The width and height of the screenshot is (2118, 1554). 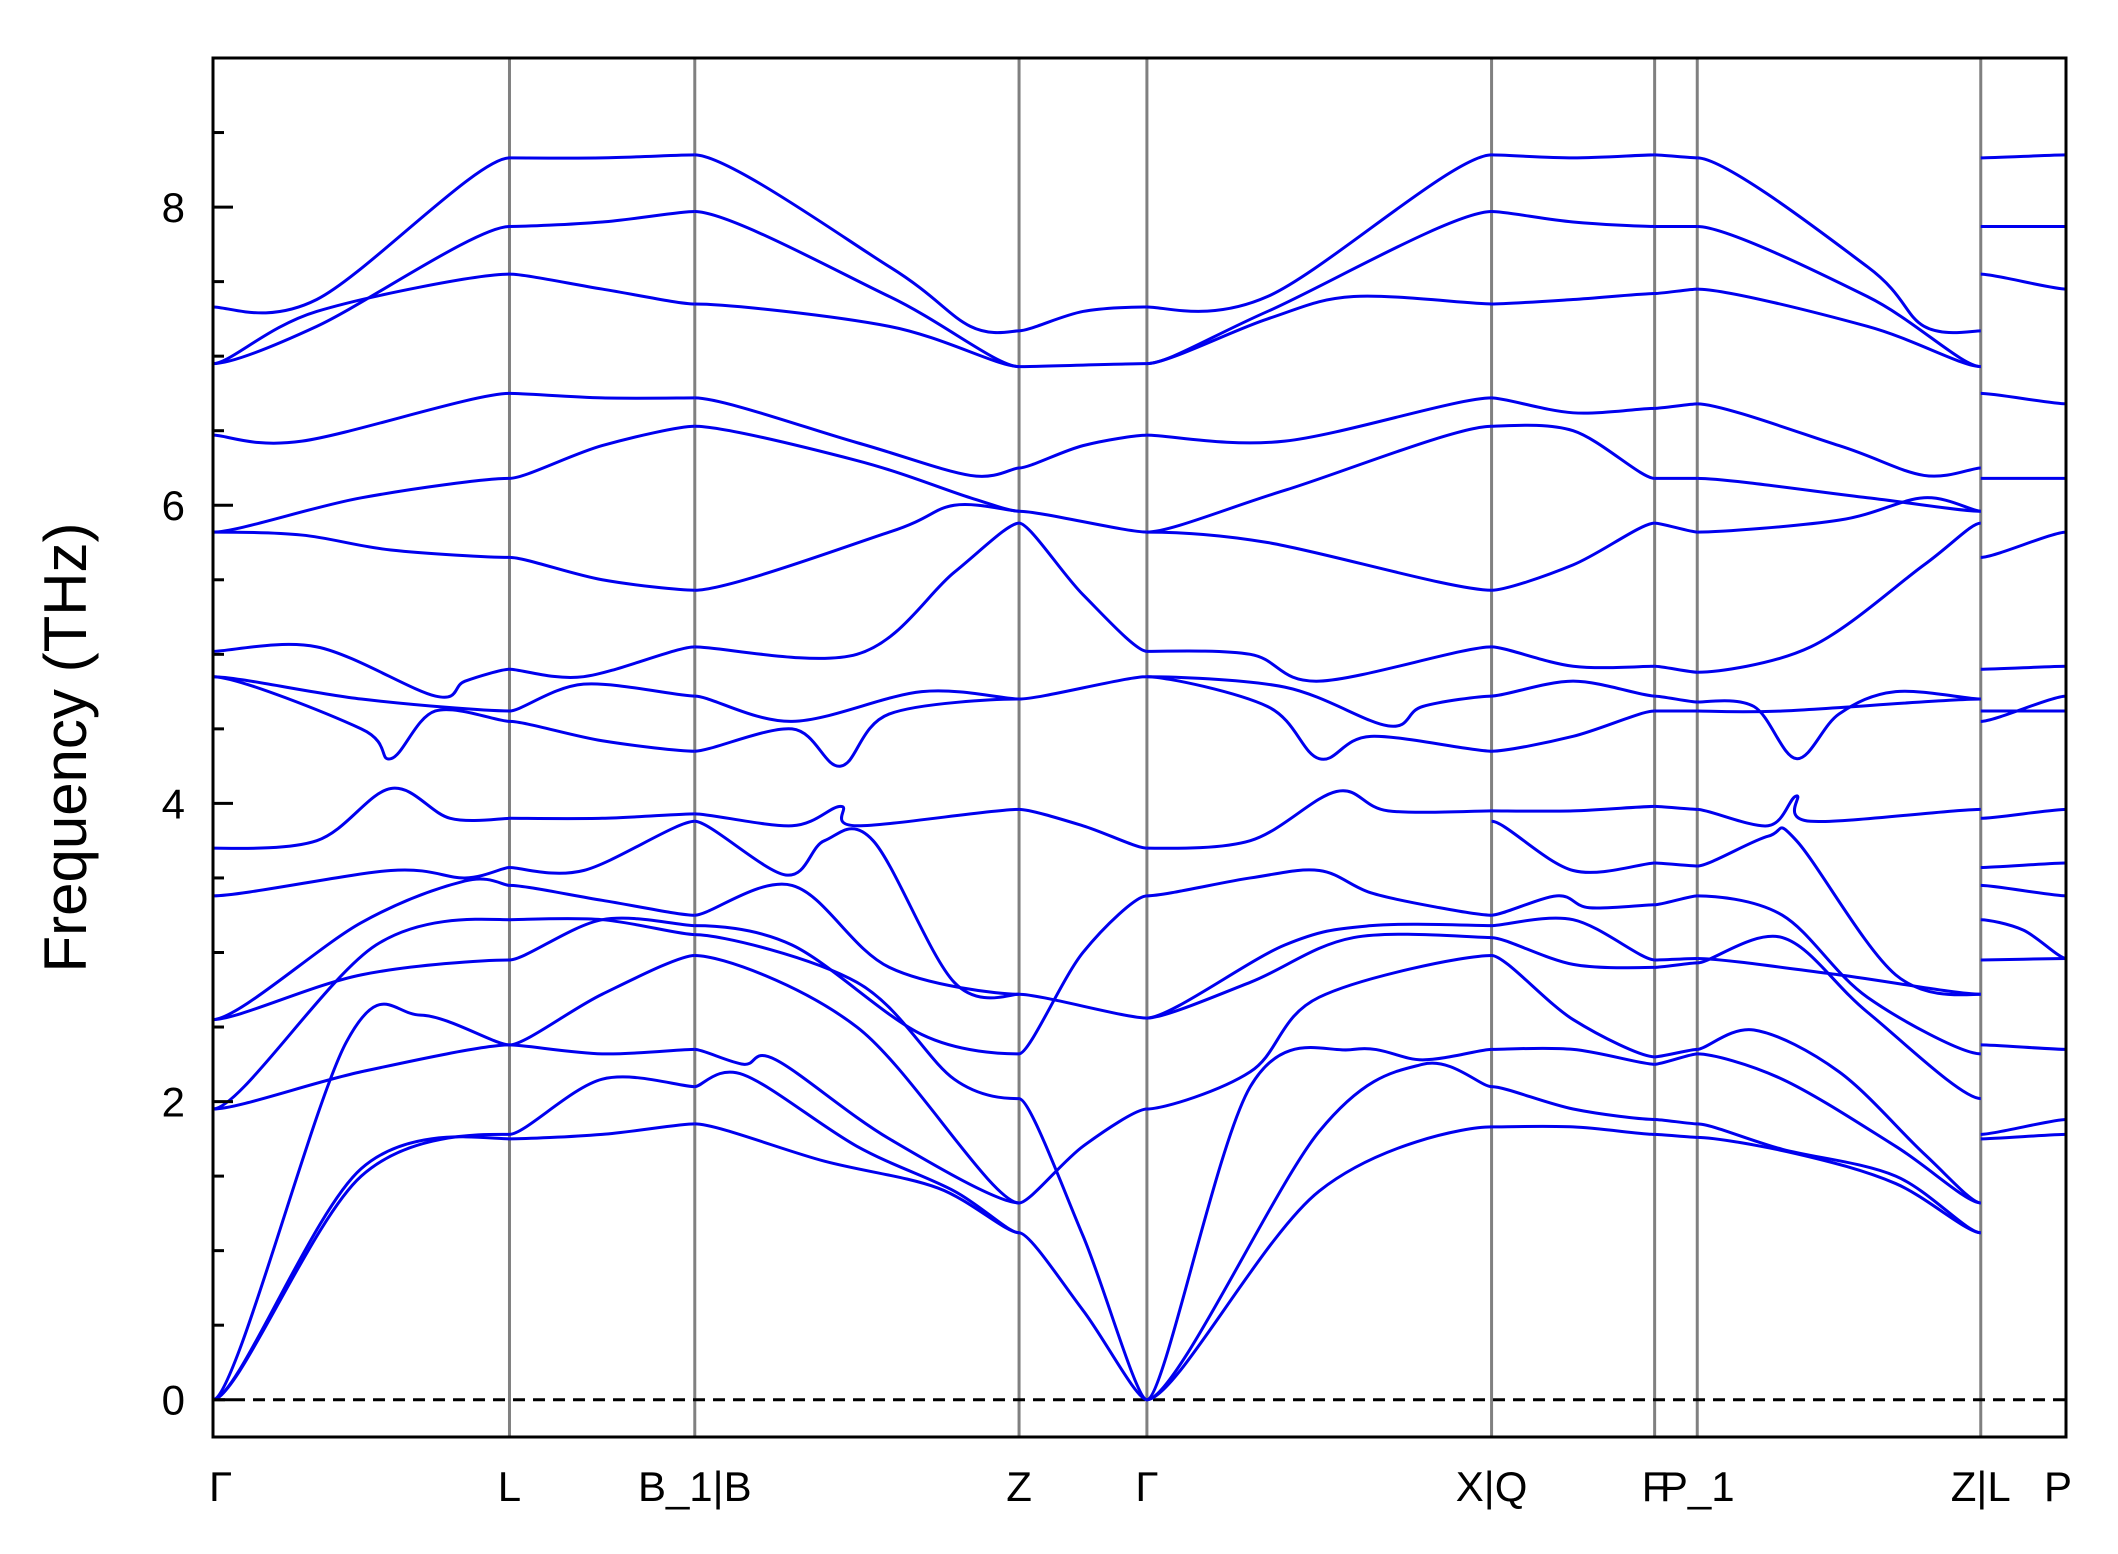 I want to click on y-tick-label-0: 0, so click(x=173, y=1400).